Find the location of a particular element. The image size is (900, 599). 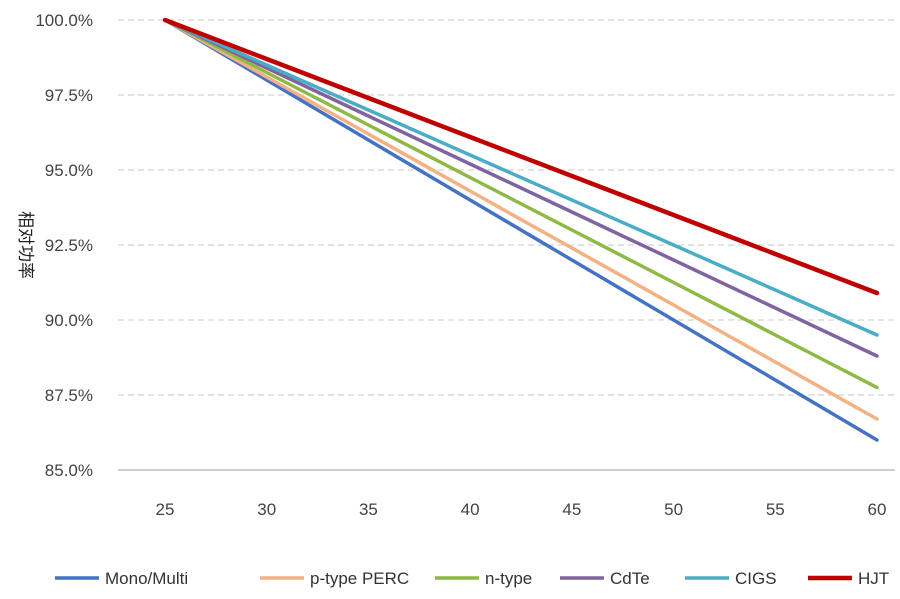

x-axis-ticks: 25 30 35 40 45 50 55 60 is located at coordinates (521, 509).